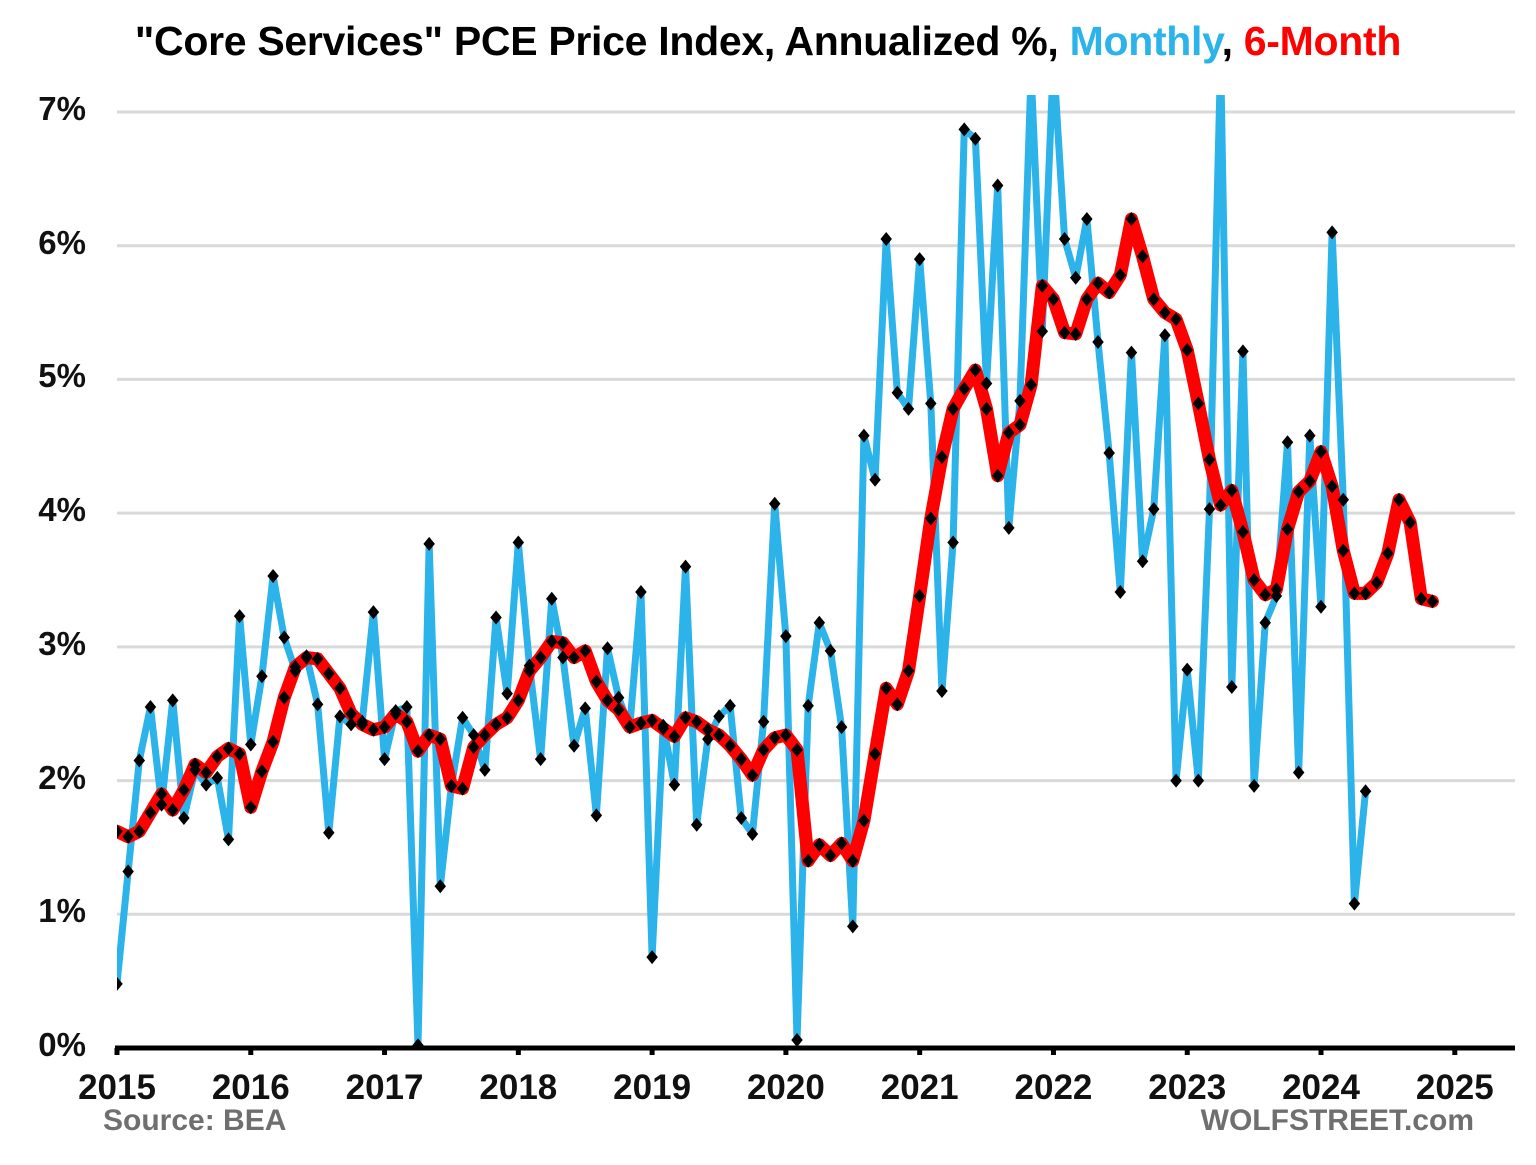 The height and width of the screenshot is (1165, 1536). Describe the element at coordinates (195, 1120) in the screenshot. I see `source-note: Source: BEA` at that location.